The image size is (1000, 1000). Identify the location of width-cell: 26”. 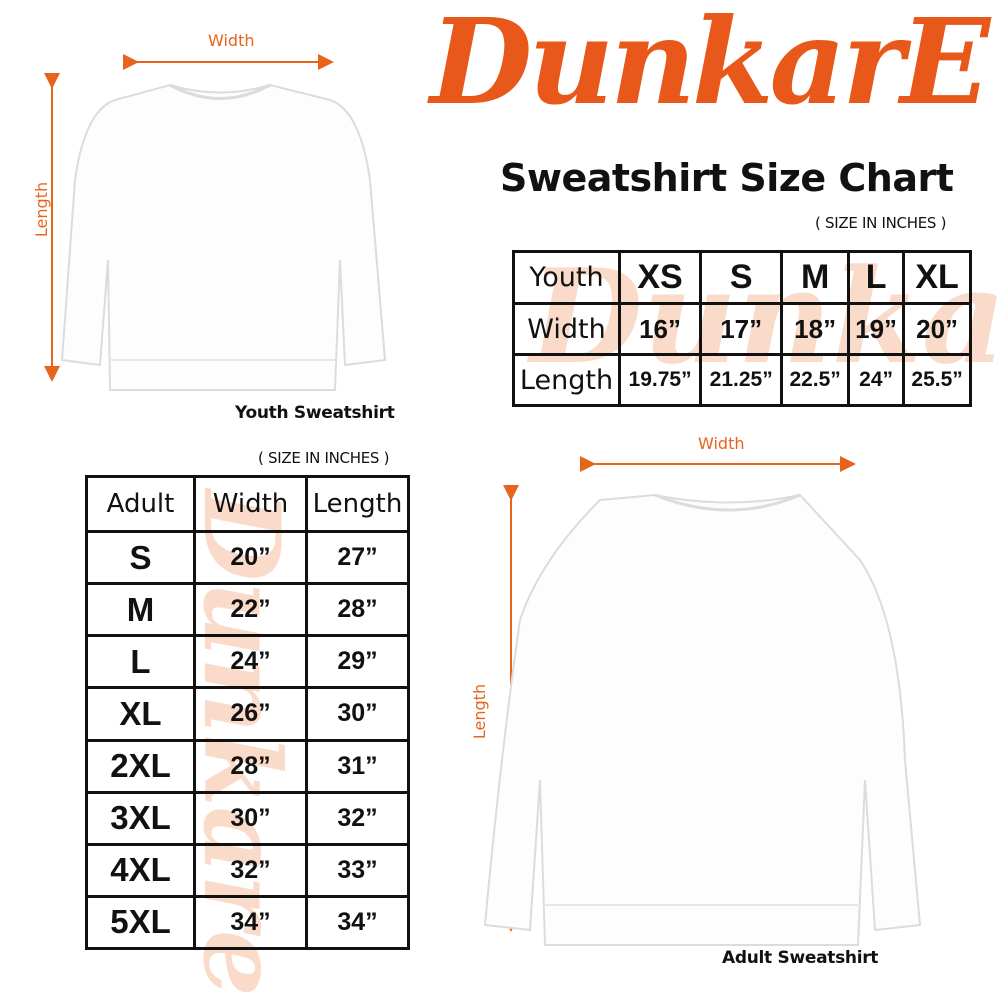
(250, 714).